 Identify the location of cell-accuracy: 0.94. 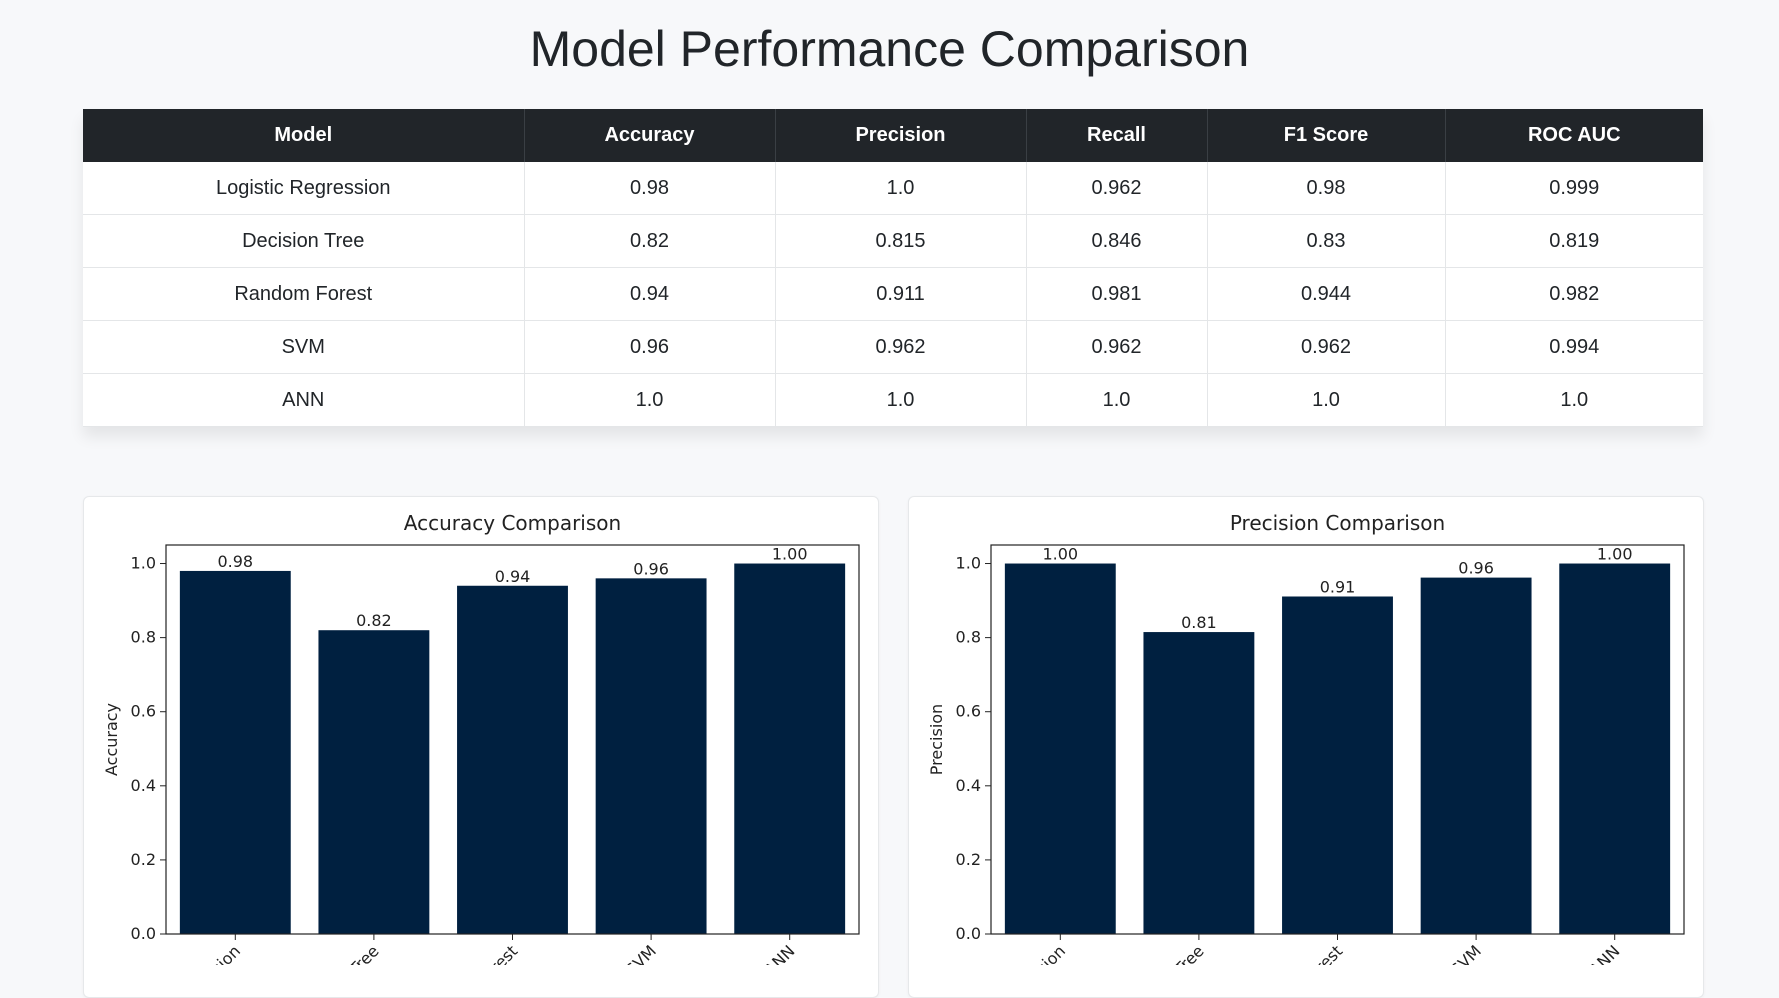
(649, 294).